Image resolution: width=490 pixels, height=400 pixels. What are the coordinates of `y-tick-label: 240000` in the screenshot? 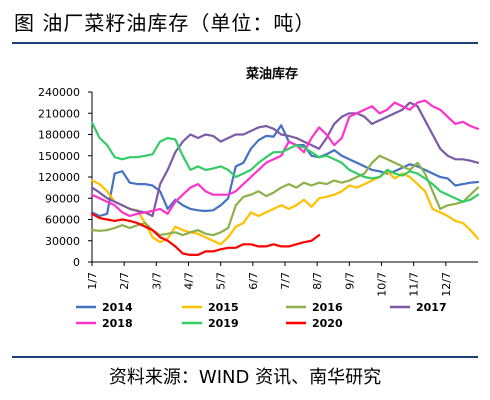 It's located at (59, 92).